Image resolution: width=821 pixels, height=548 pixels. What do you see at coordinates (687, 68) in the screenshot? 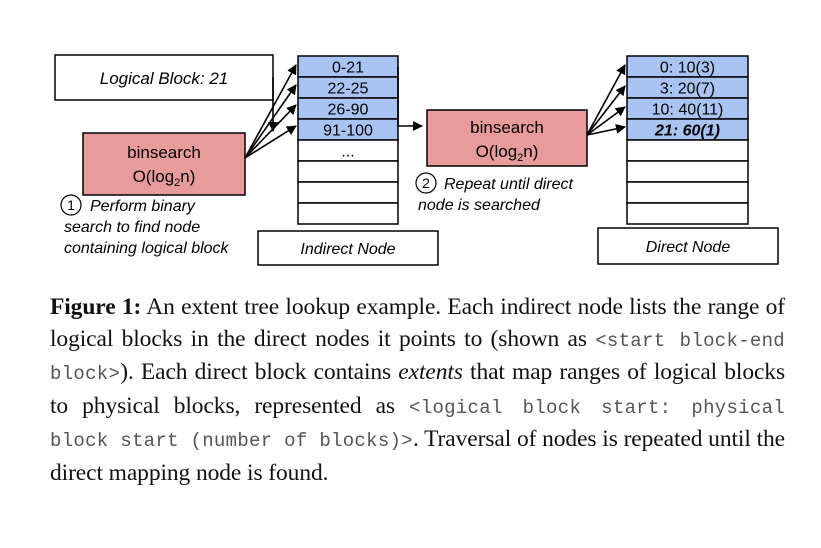
I see `direct-node-entry: 0: 10(3)` at bounding box center [687, 68].